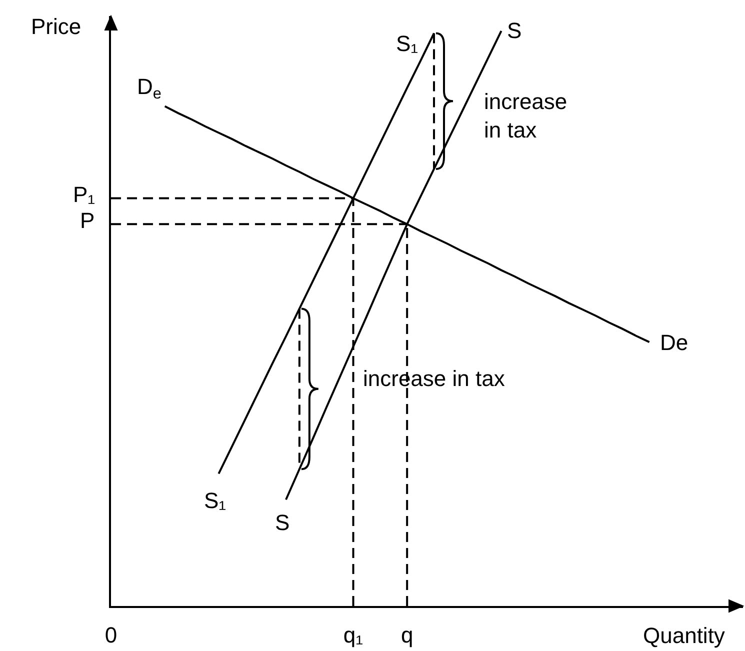 This screenshot has width=745, height=651. What do you see at coordinates (684, 635) in the screenshot?
I see `x-axis-title: Quantity` at bounding box center [684, 635].